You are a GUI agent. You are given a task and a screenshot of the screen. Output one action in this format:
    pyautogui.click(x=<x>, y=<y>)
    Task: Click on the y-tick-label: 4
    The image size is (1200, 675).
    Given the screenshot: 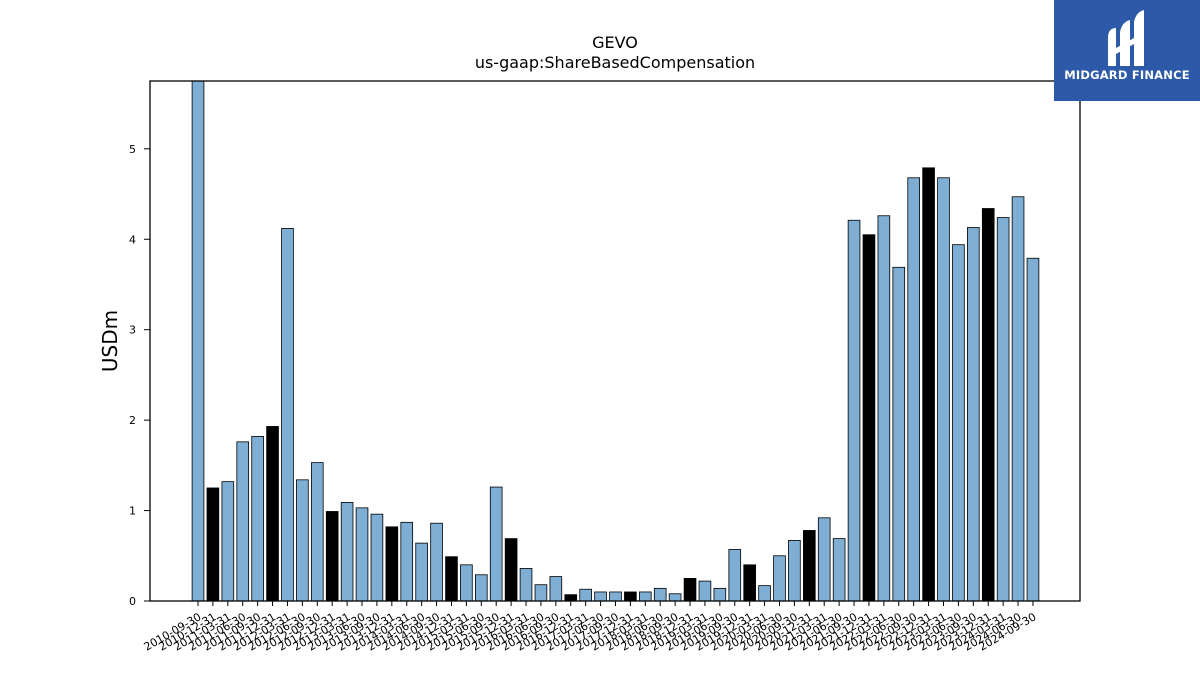 What is the action you would take?
    pyautogui.click(x=132, y=239)
    